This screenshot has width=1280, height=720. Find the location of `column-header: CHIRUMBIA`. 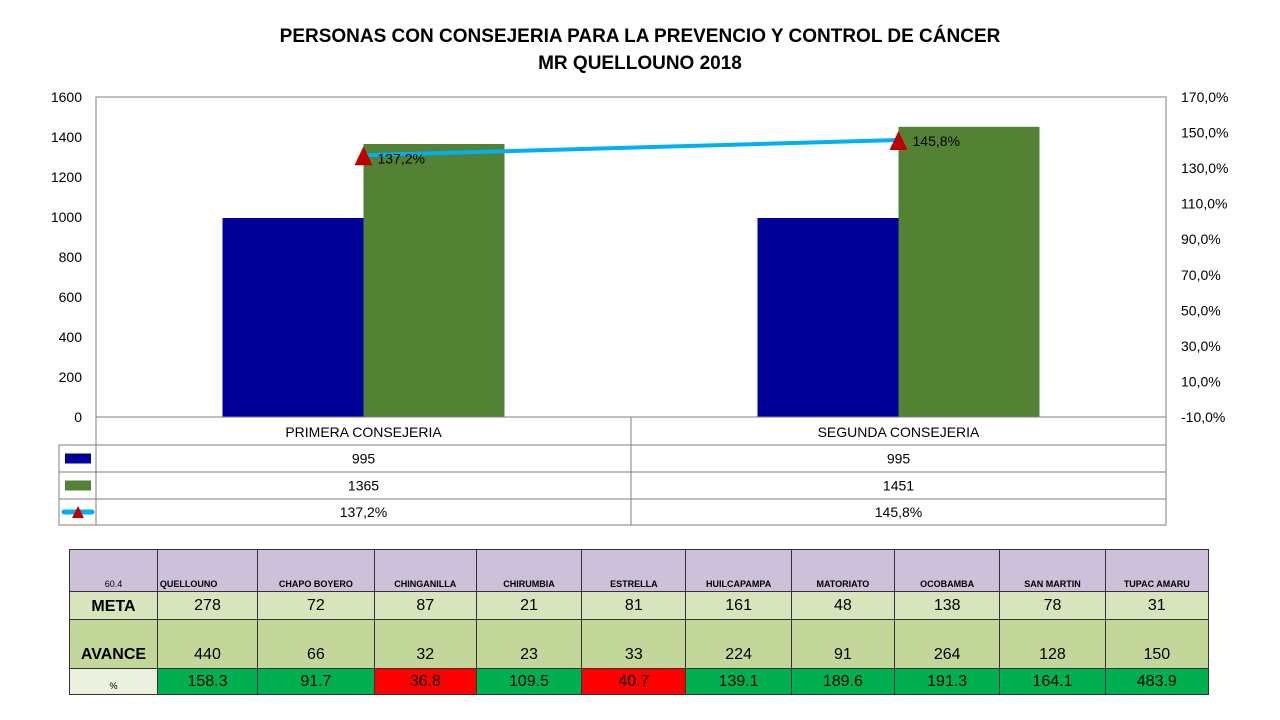

column-header: CHIRUMBIA is located at coordinates (529, 570).